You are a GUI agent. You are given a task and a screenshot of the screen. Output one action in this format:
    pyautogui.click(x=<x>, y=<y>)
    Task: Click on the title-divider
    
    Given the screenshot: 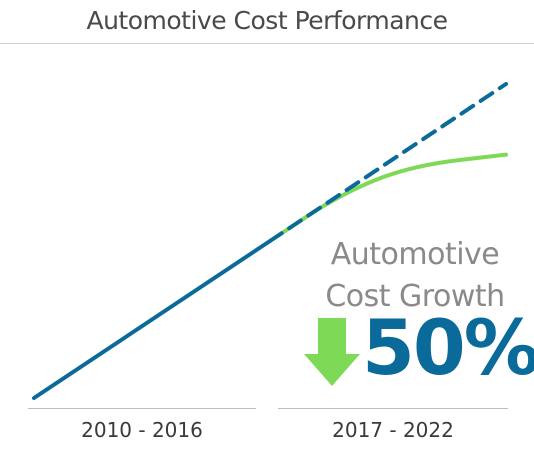 What is the action you would take?
    pyautogui.click(x=267, y=43)
    